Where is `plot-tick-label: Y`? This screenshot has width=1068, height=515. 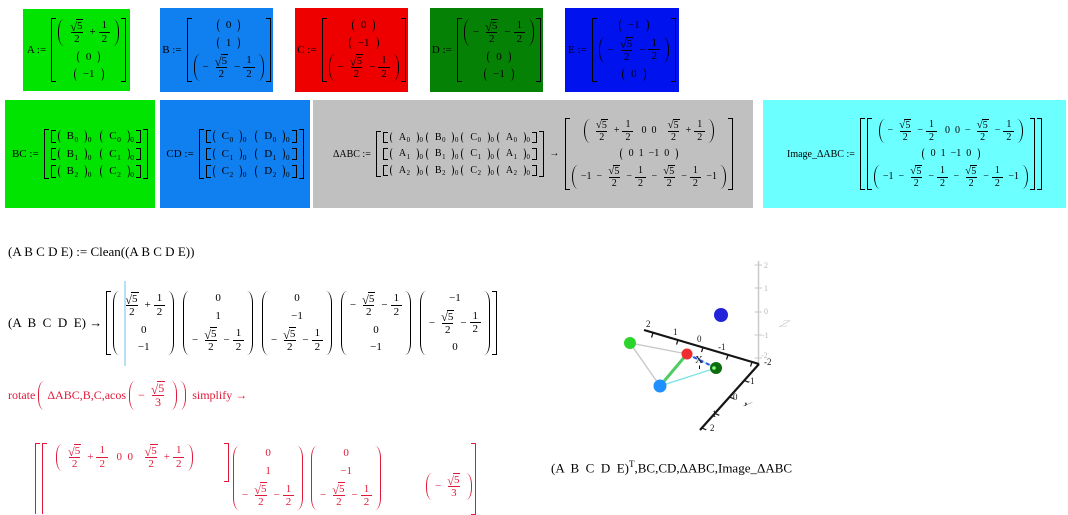 plot-tick-label: Y is located at coordinates (746, 404).